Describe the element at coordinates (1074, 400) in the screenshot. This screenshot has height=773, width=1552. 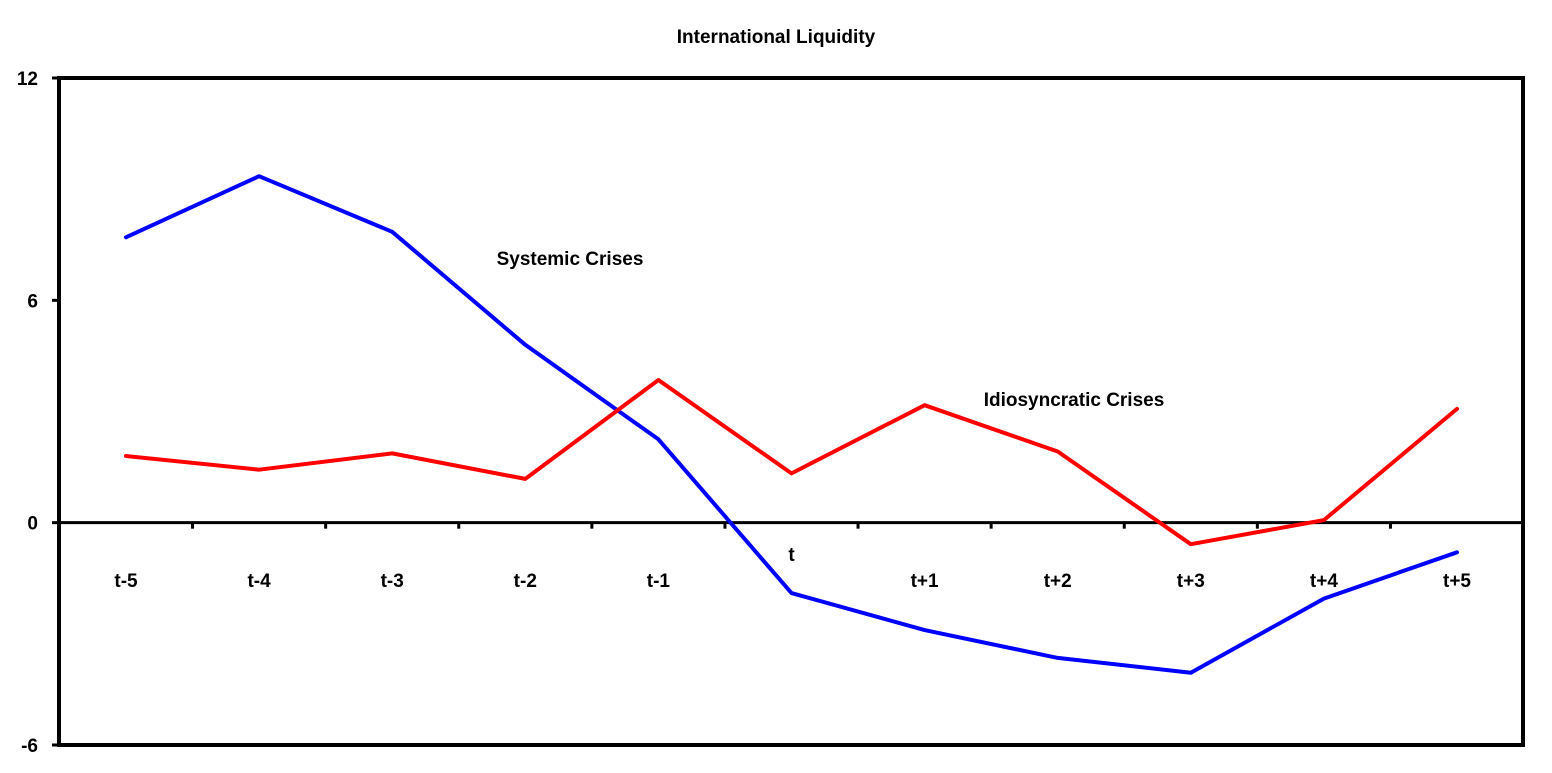
I see `series-label: Idiosyncratic Crises` at that location.